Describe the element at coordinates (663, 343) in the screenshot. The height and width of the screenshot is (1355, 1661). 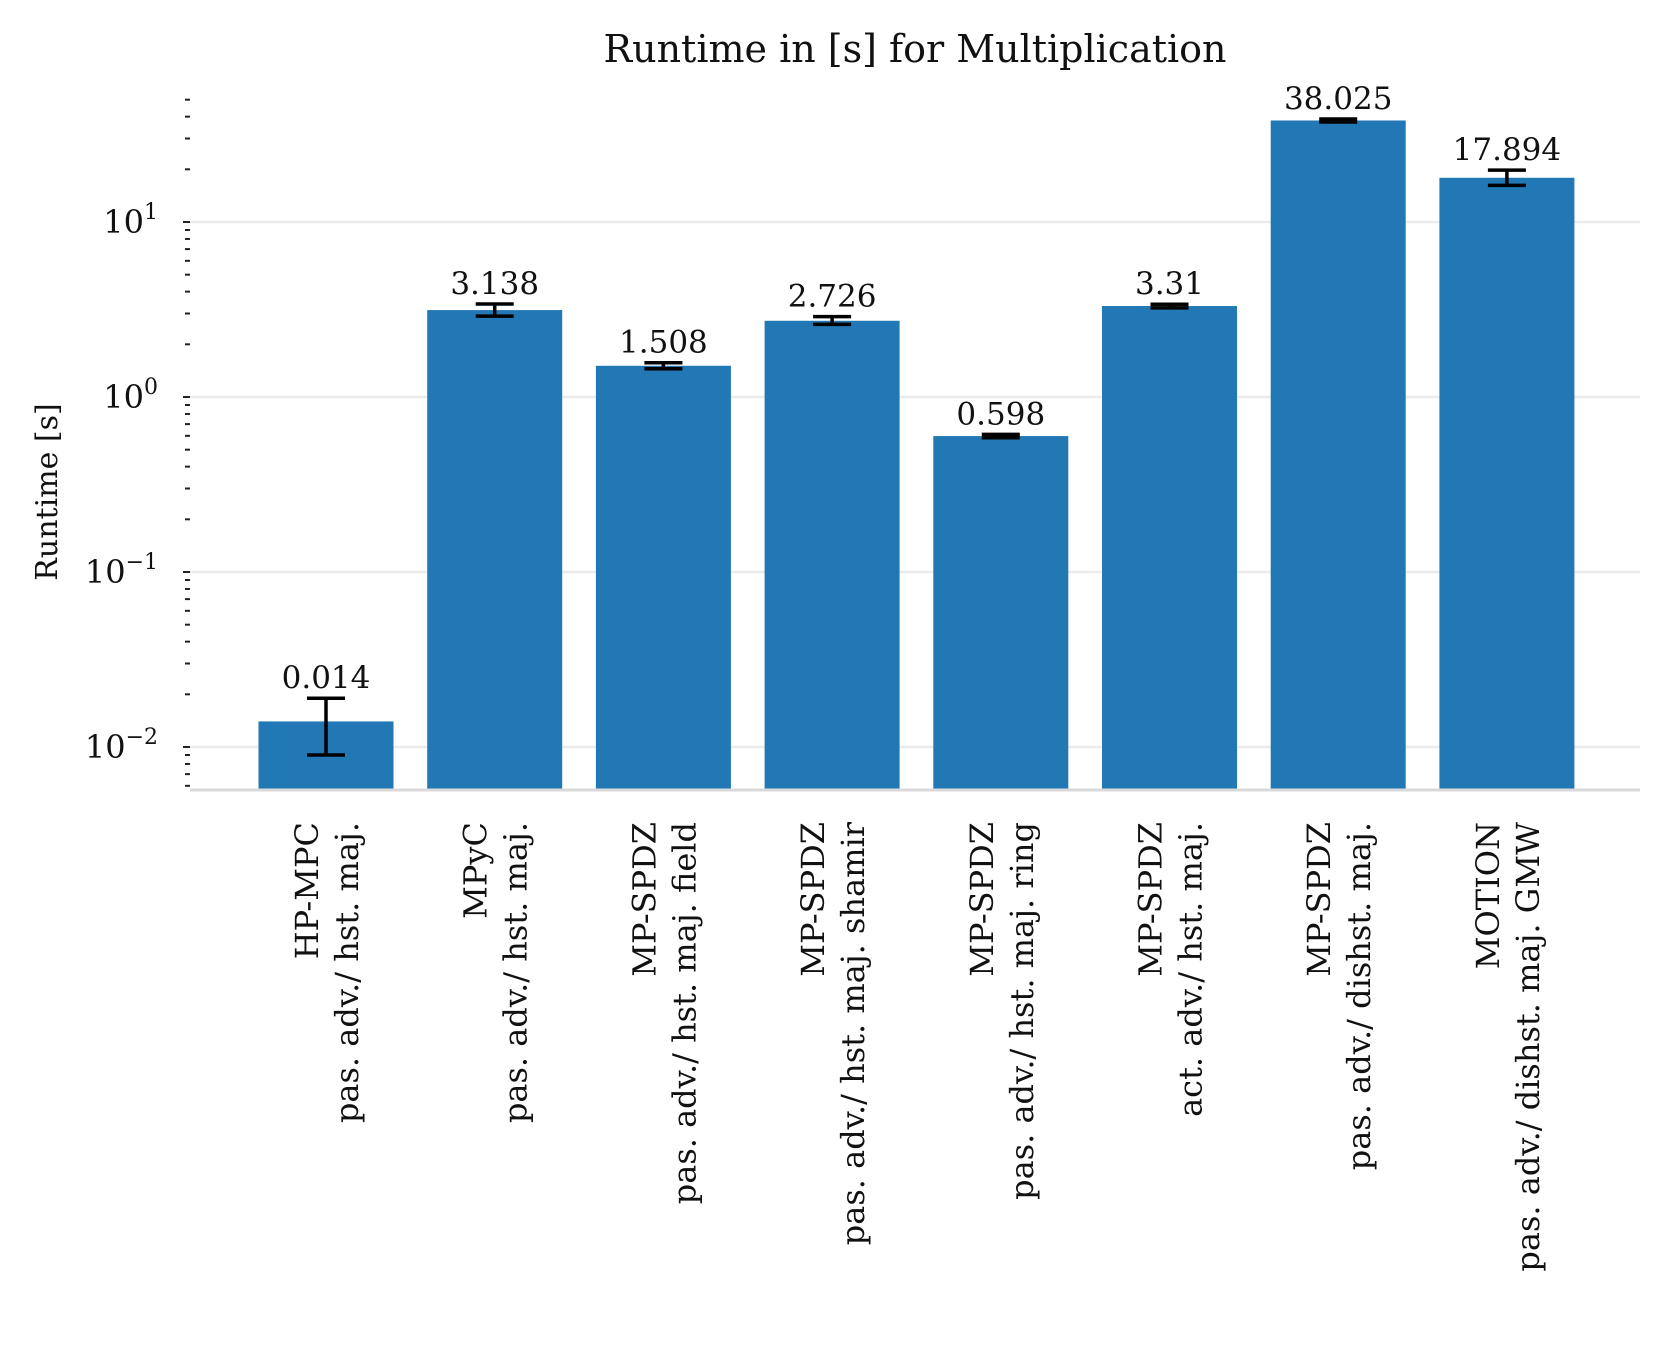
I see `value-label: 1.508` at that location.